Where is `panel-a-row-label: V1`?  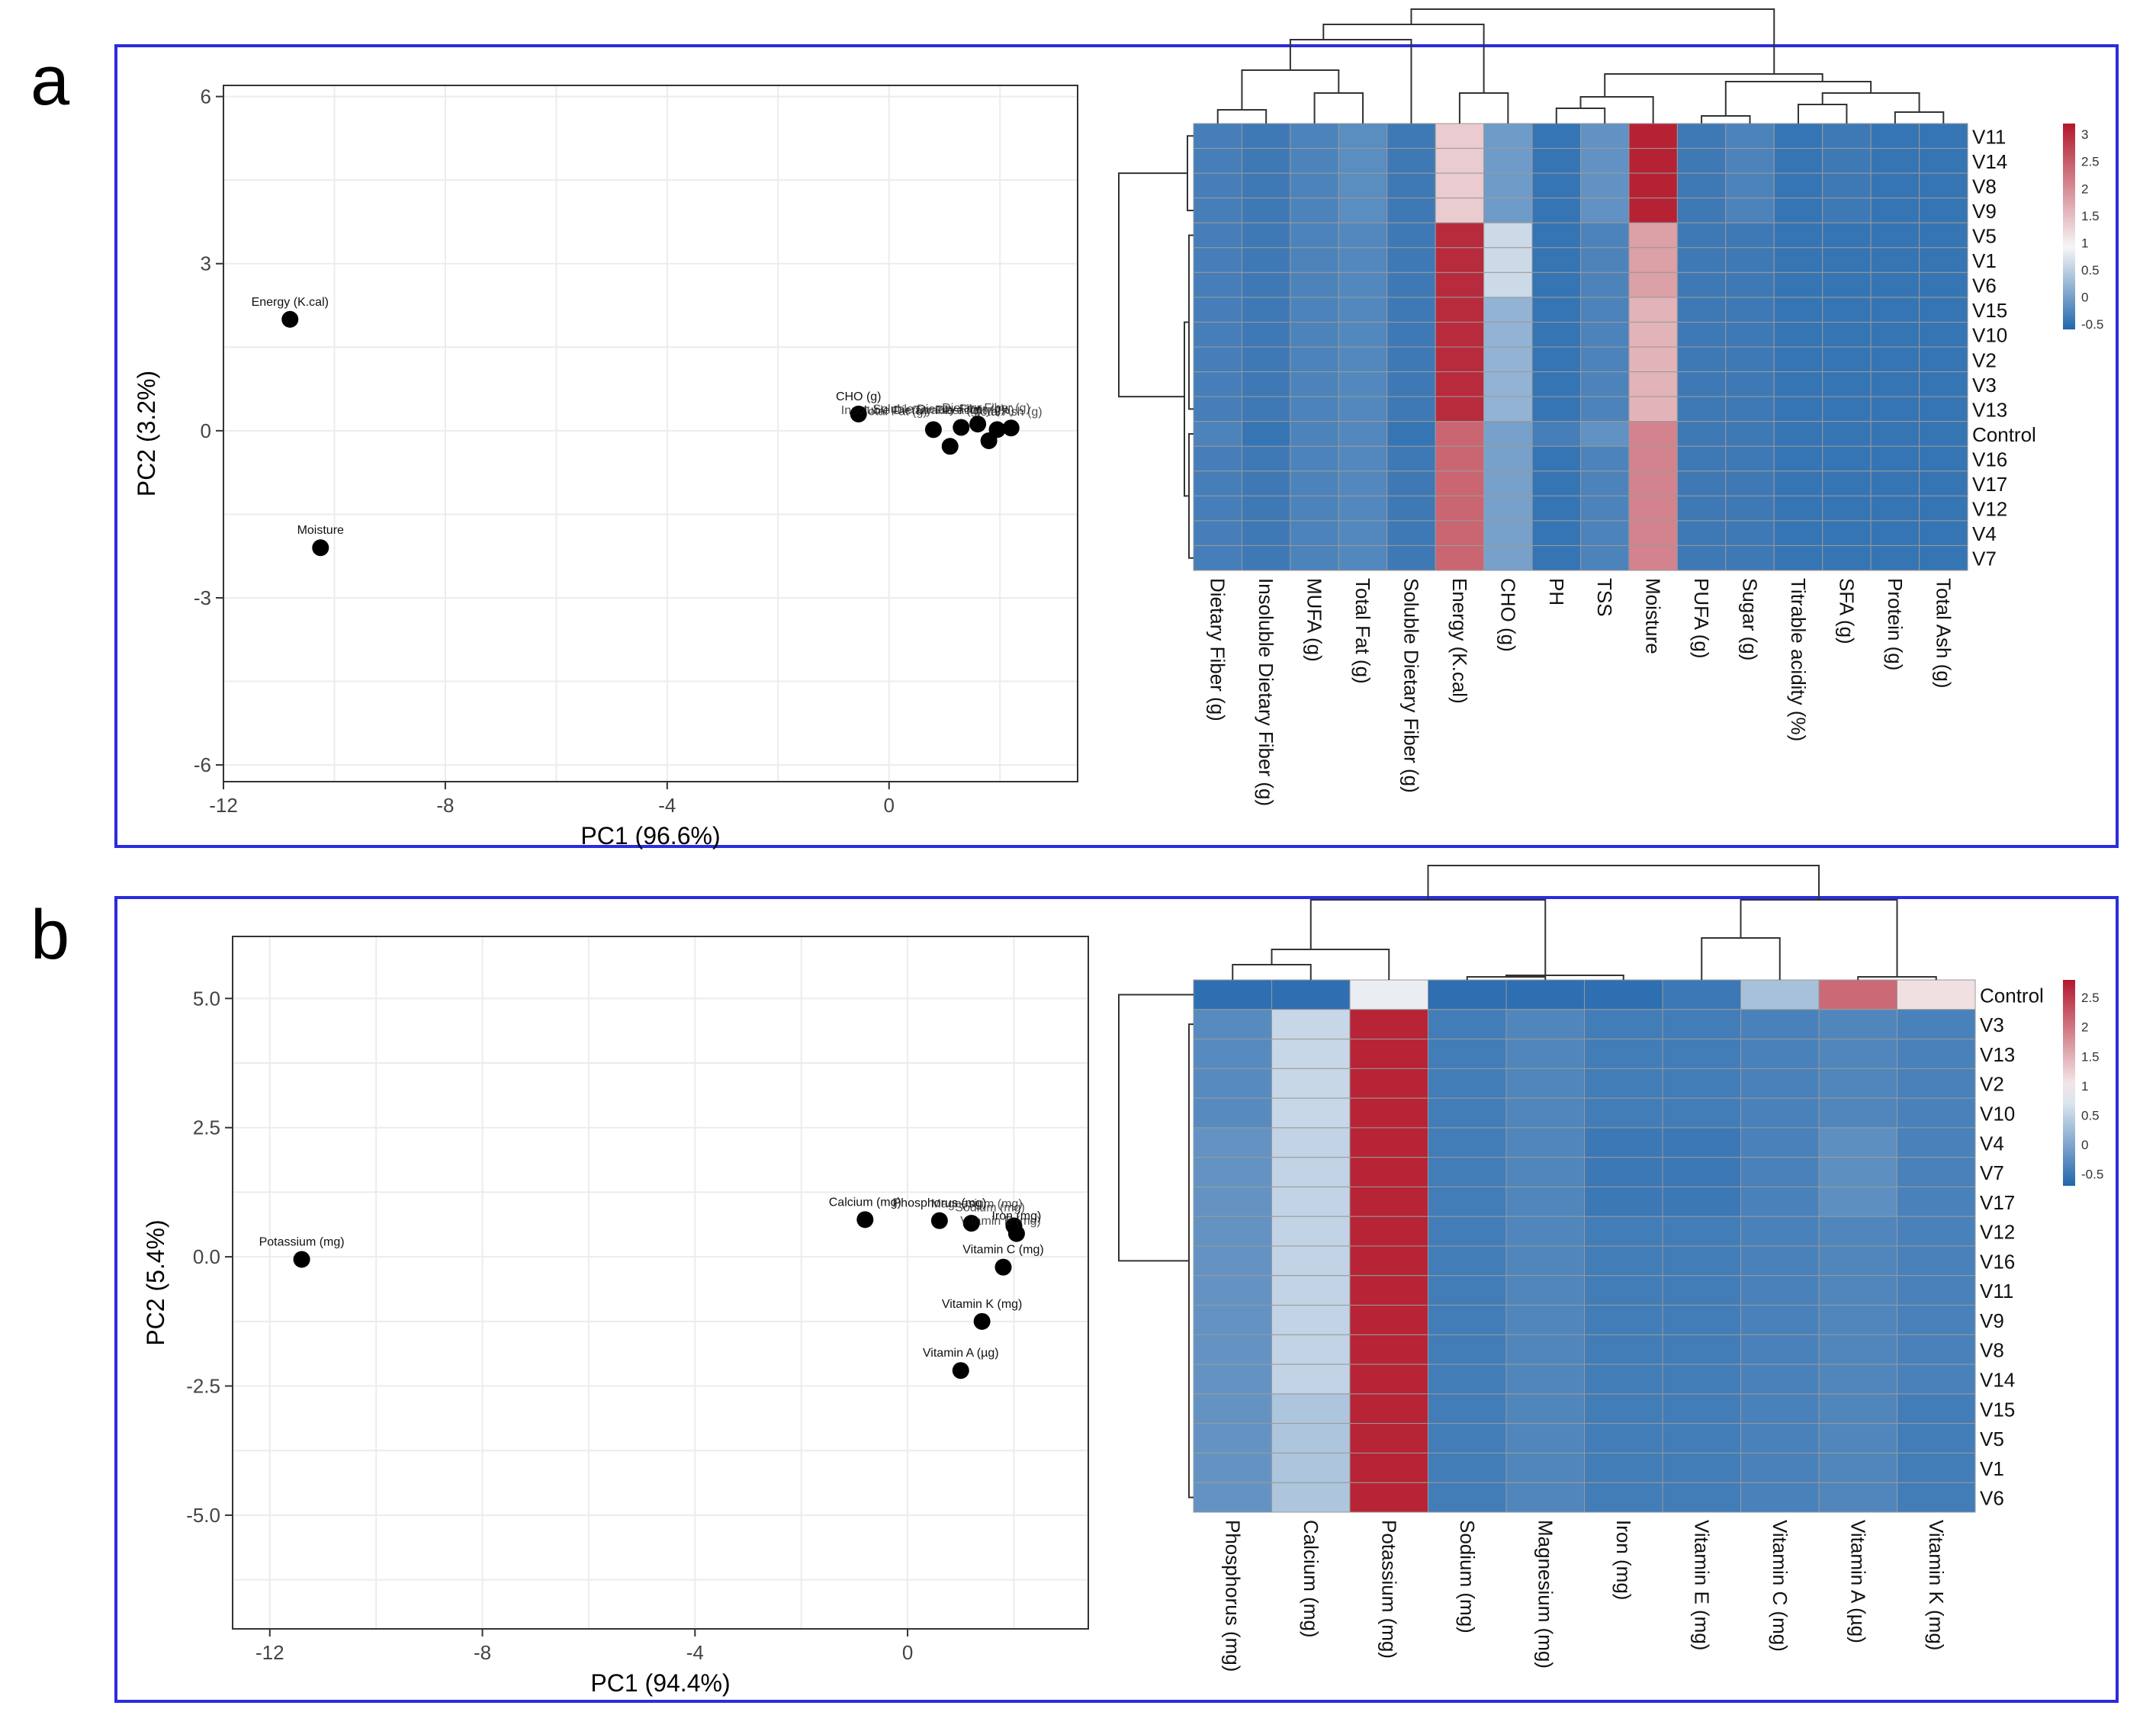
panel-a-row-label: V1 is located at coordinates (1984, 260).